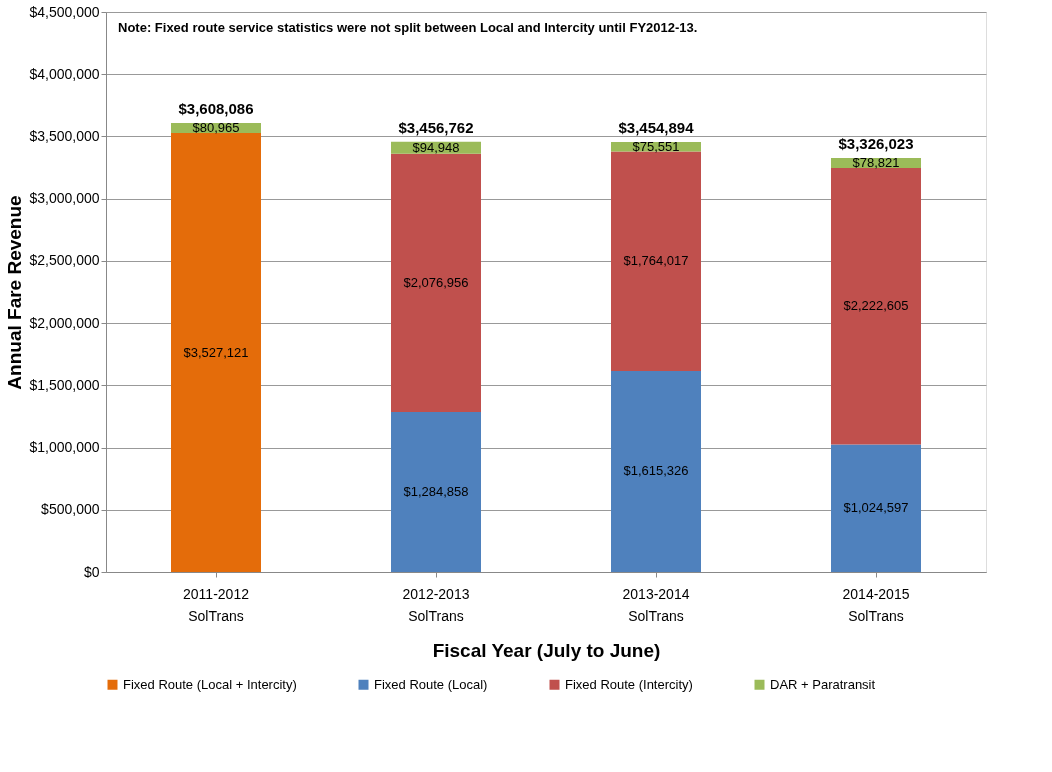 The image size is (1052, 772). I want to click on y-tick-label: $3,500,000, so click(64, 135).